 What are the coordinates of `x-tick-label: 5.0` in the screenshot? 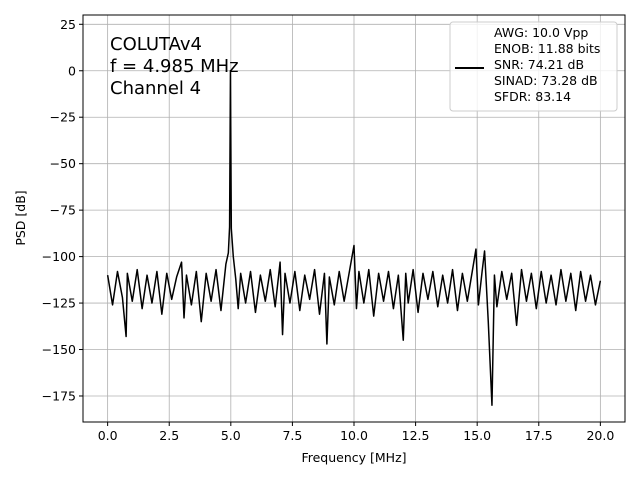 It's located at (231, 435).